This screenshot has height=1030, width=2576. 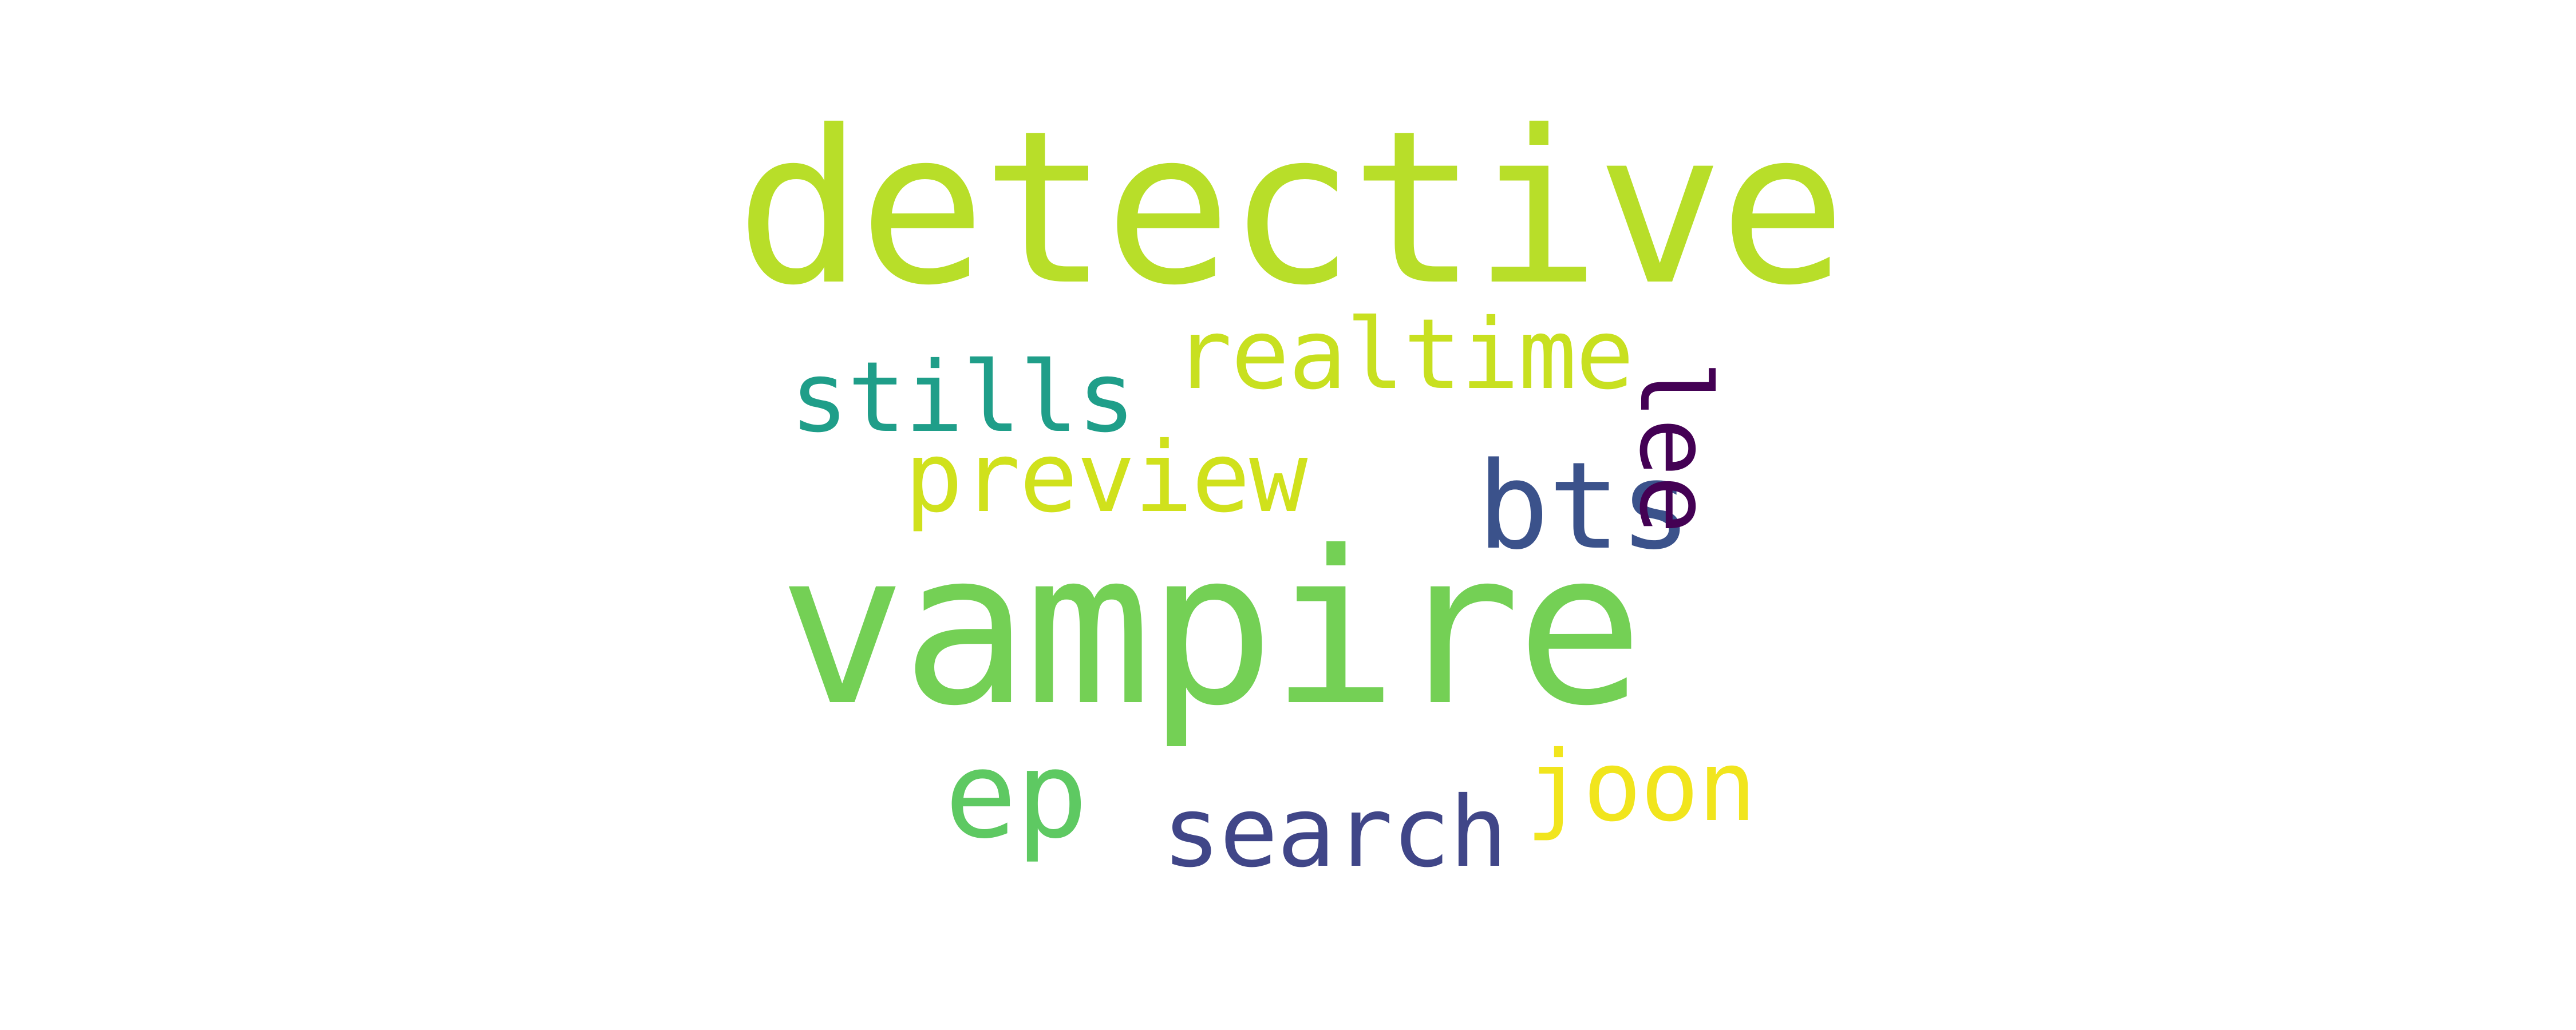 I want to click on word-bts: bts, so click(x=1584, y=506).